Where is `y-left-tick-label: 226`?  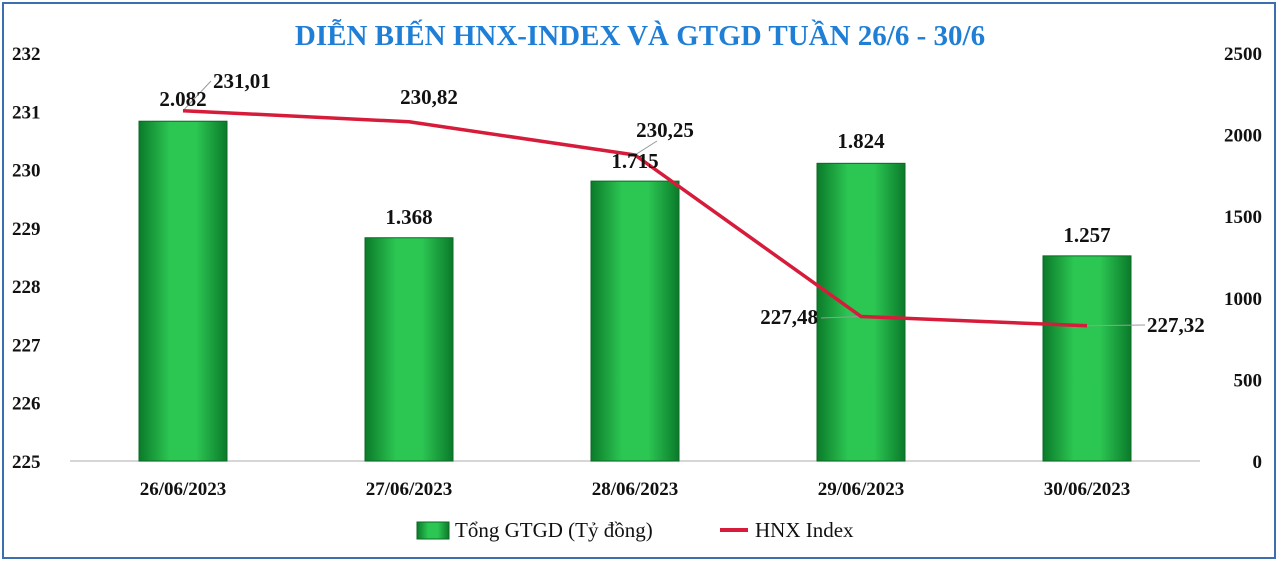 y-left-tick-label: 226 is located at coordinates (26, 404).